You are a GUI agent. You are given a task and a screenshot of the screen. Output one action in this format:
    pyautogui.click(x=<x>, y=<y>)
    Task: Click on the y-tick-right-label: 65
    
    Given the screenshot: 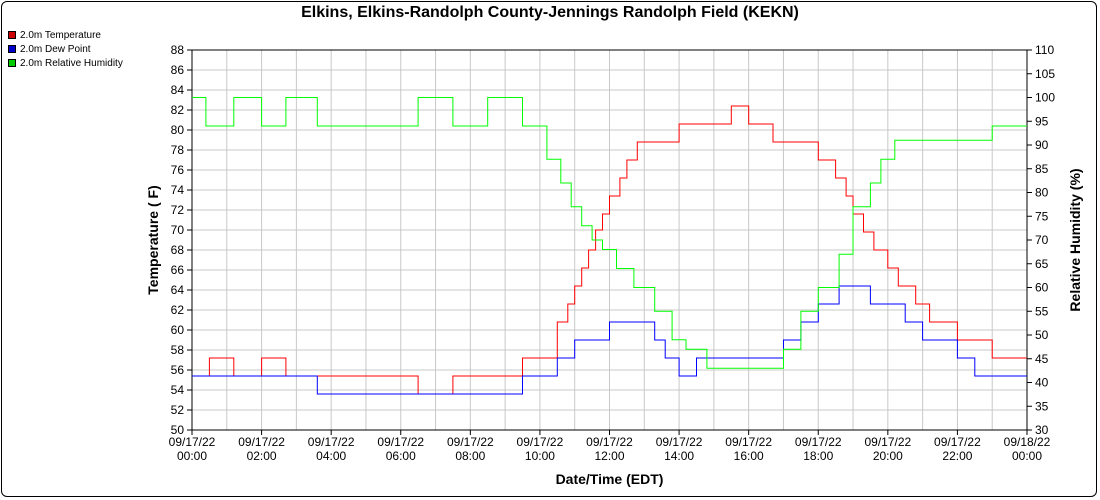 What is the action you would take?
    pyautogui.click(x=1042, y=264)
    